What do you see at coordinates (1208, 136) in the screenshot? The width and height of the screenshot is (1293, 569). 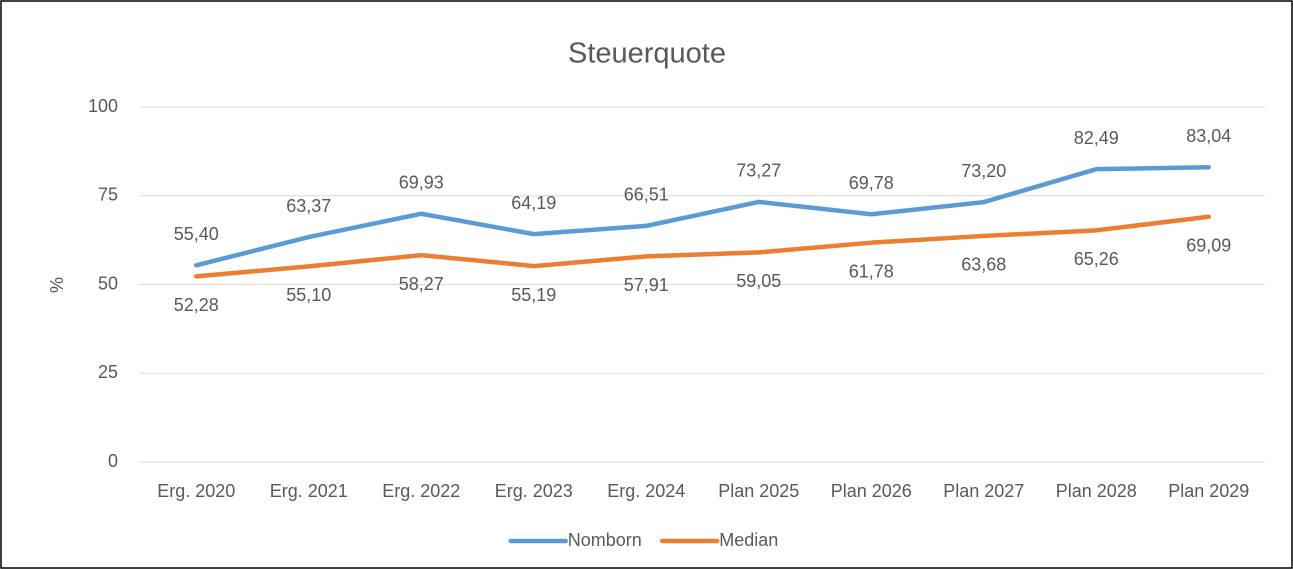 I see `data-label: 83,04` at bounding box center [1208, 136].